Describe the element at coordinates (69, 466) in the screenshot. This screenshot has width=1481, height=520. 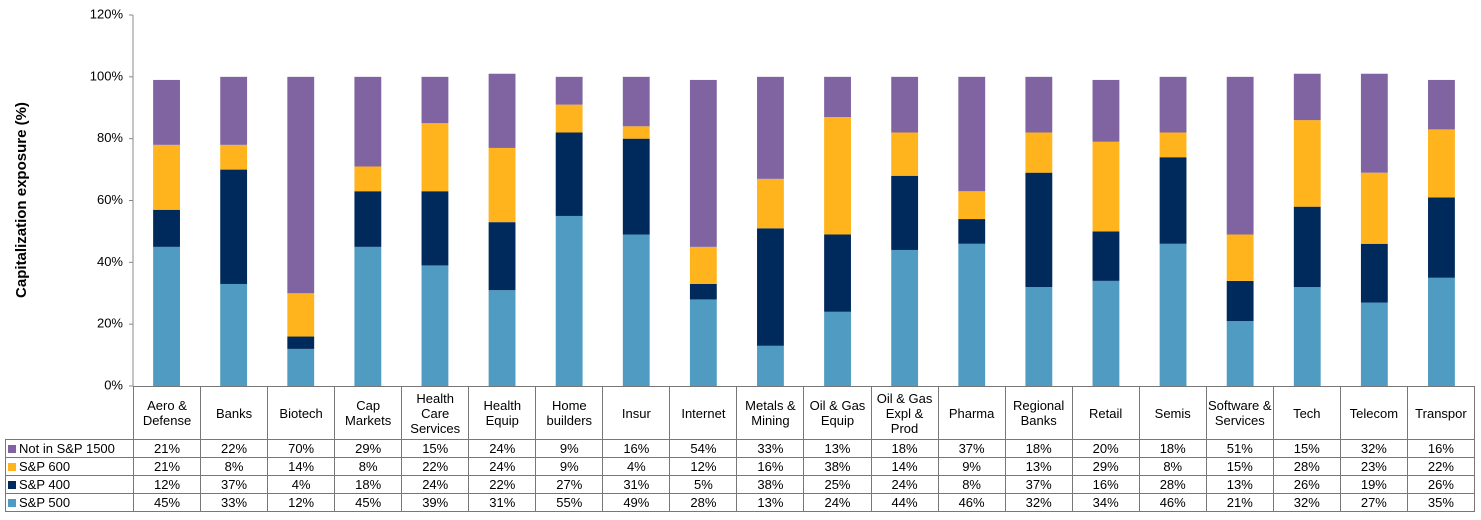
I see `legend-entry: S&P 600` at that location.